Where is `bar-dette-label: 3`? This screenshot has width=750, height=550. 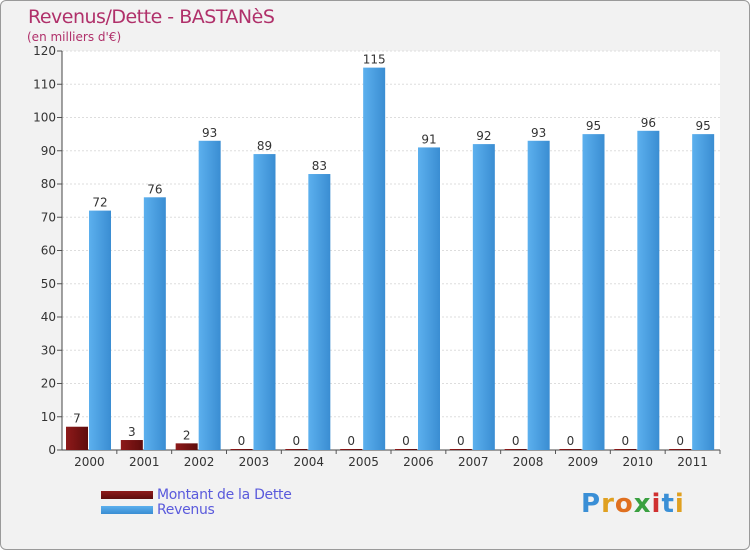 bar-dette-label: 3 is located at coordinates (132, 432).